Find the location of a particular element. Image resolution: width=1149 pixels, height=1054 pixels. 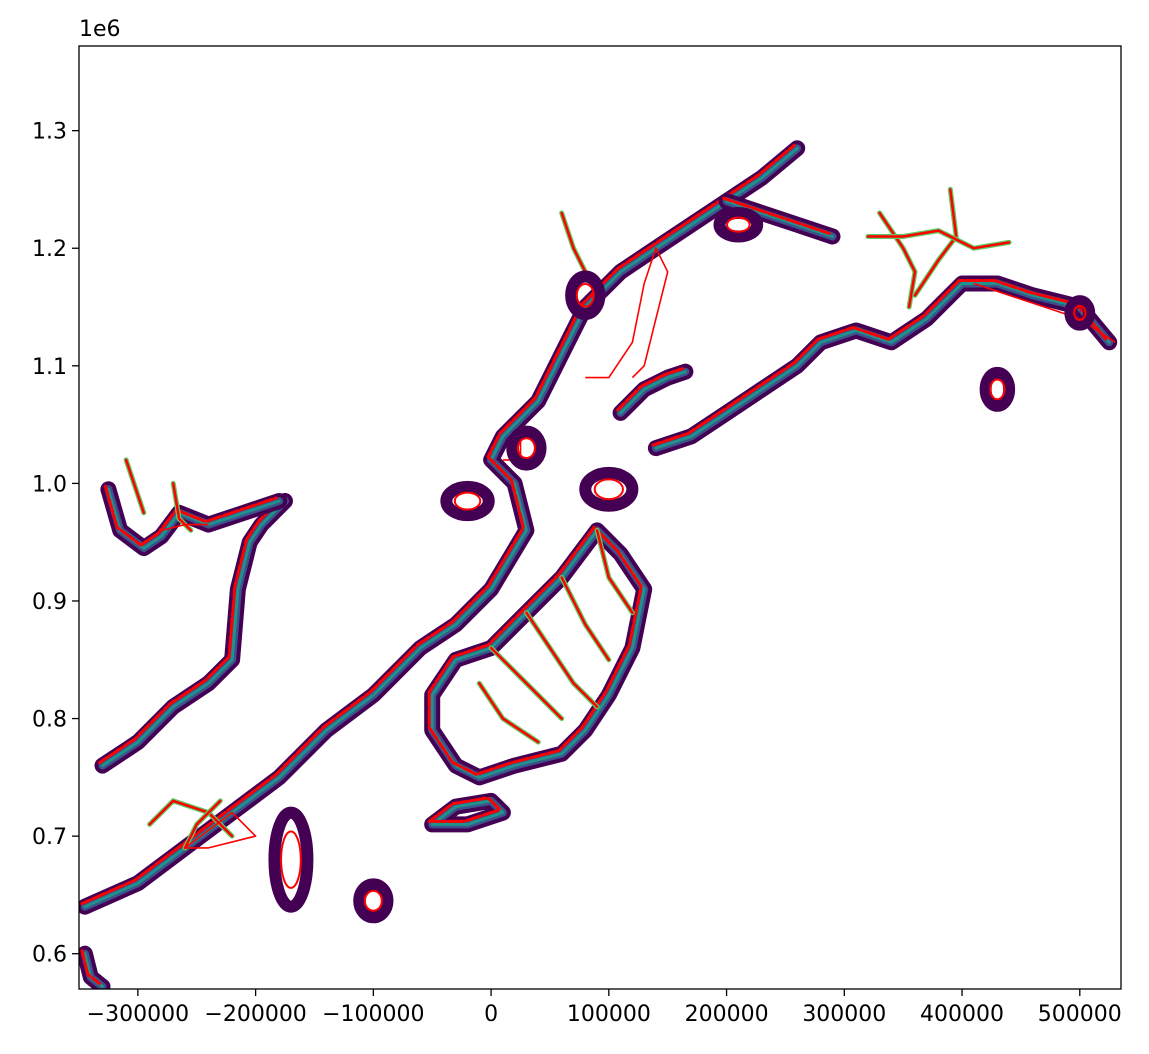

y-axis: 0.6 0.7 0.8 0.9 1.0 1.1 1.2 1.3 is located at coordinates (55, 544).